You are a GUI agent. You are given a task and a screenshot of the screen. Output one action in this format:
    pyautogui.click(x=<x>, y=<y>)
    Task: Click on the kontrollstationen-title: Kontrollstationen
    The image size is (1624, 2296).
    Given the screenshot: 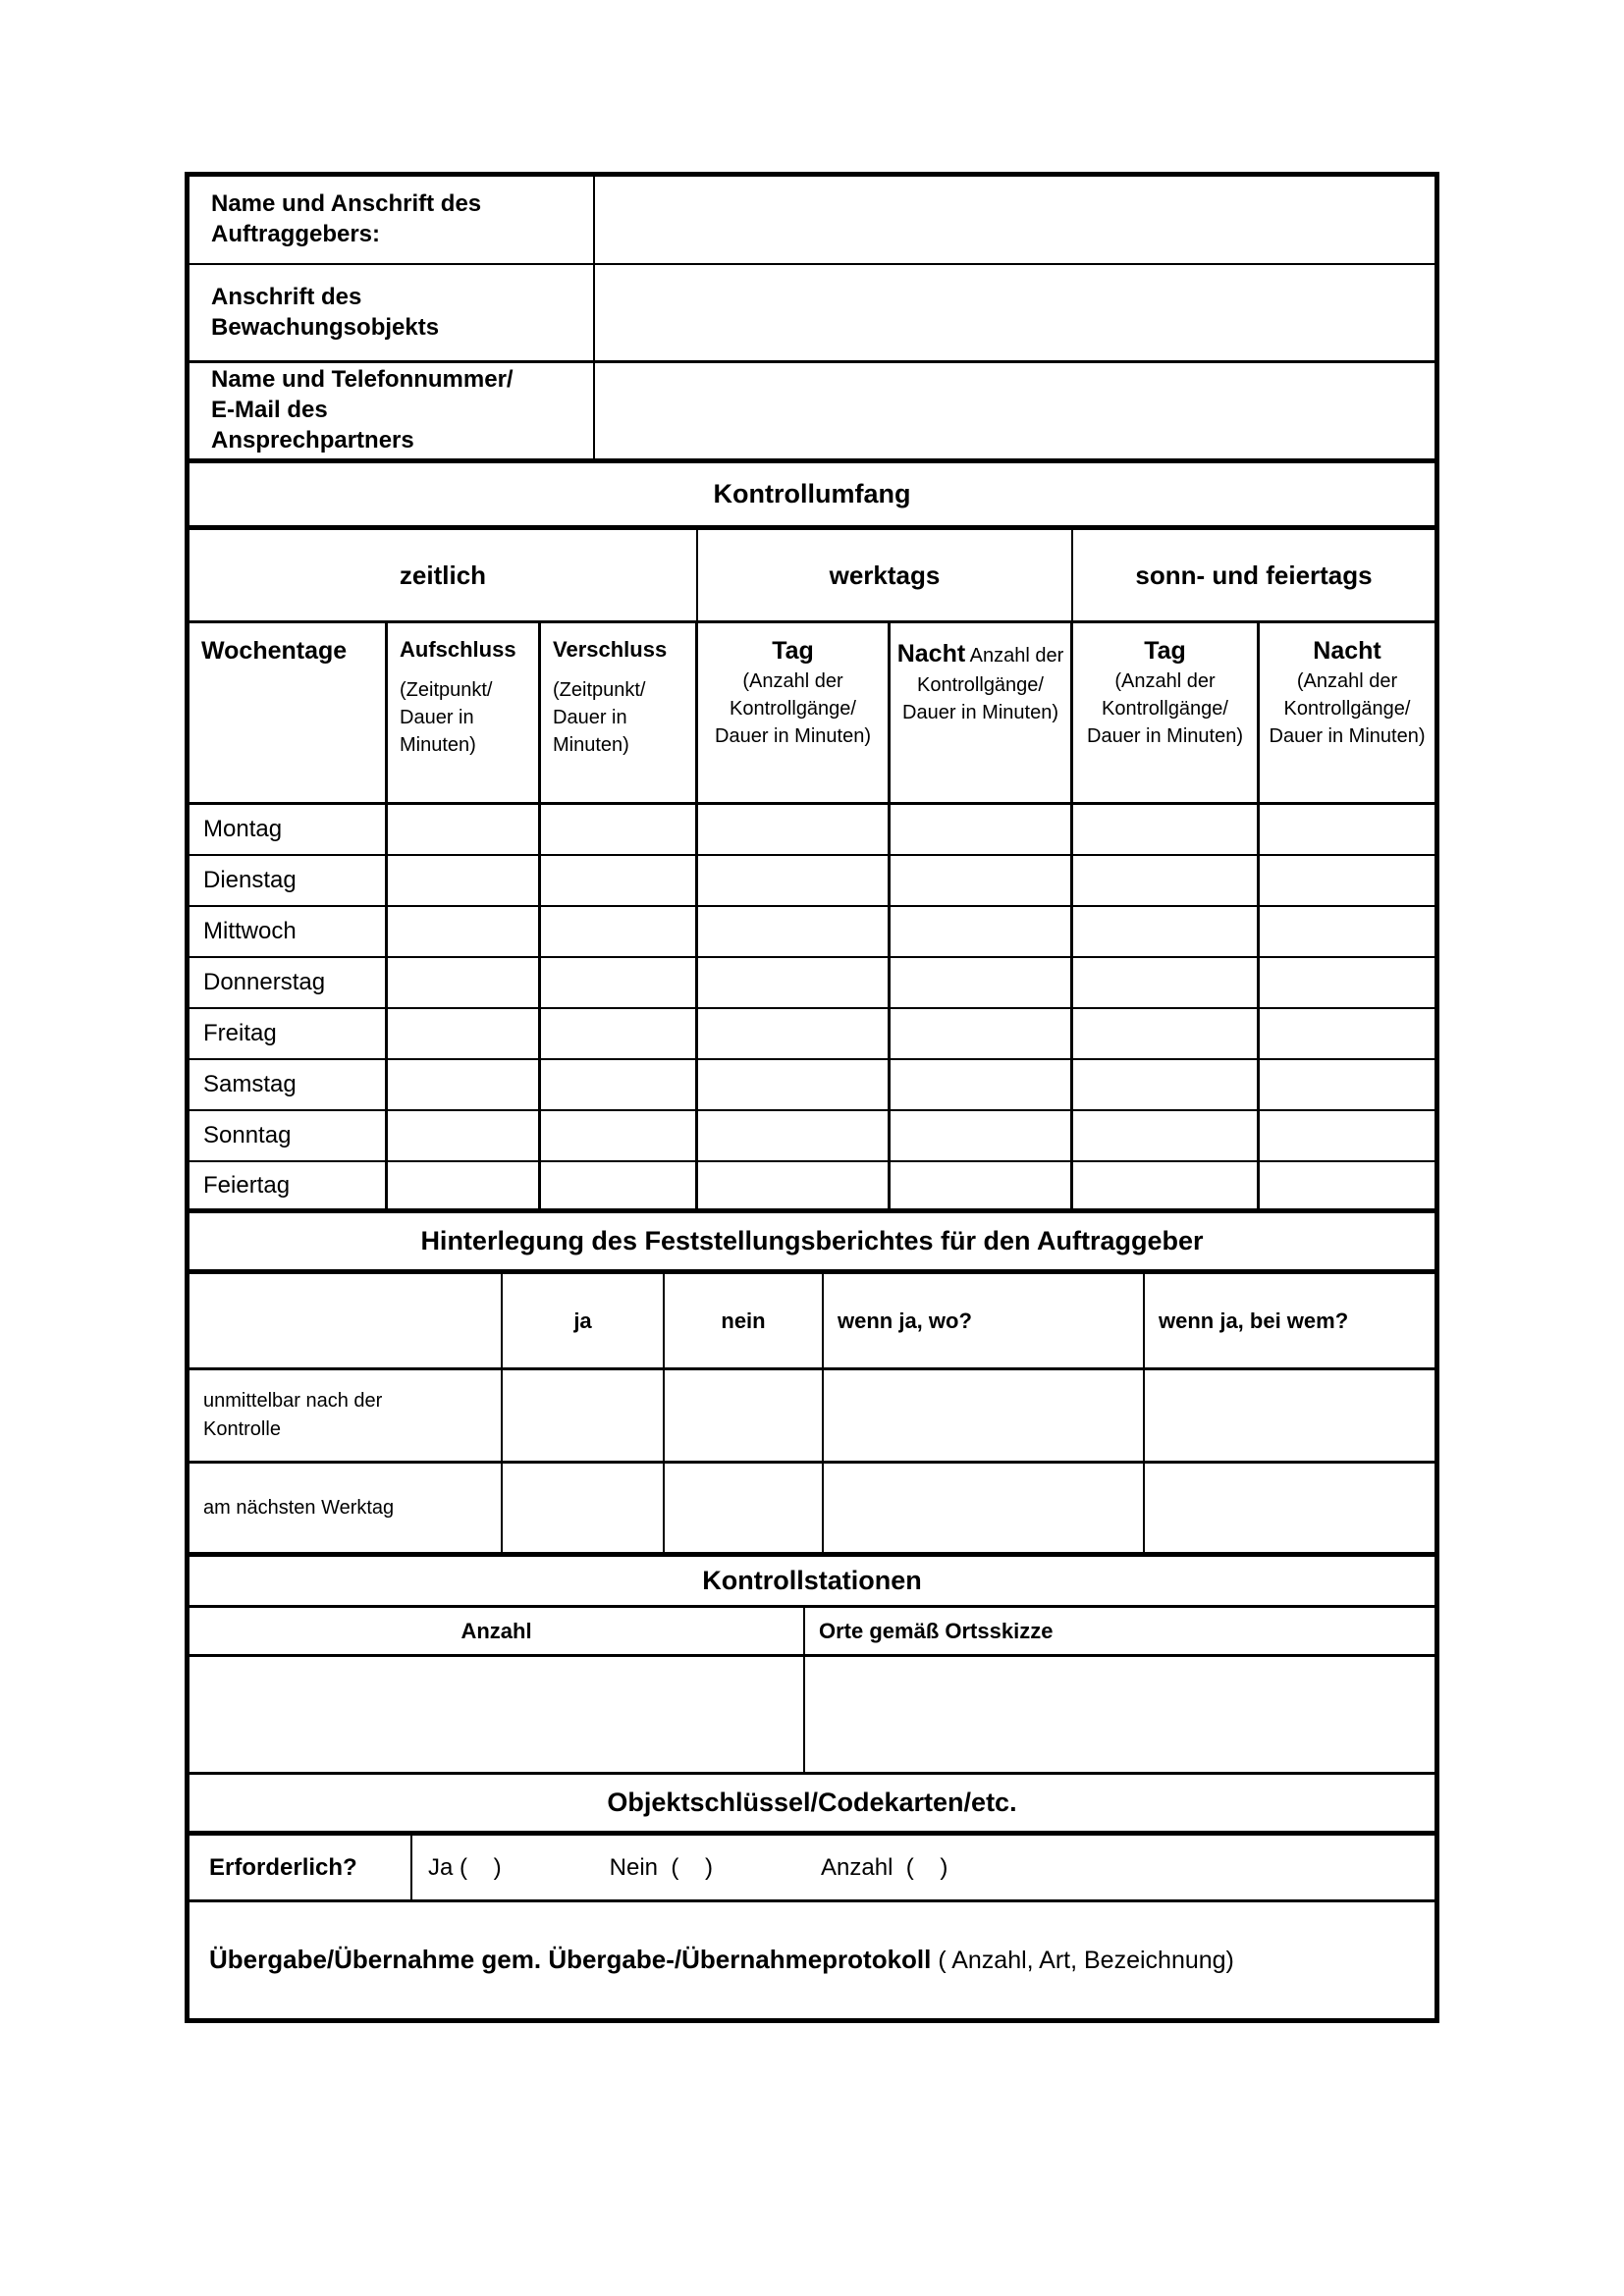 What is the action you would take?
    pyautogui.click(x=812, y=1581)
    